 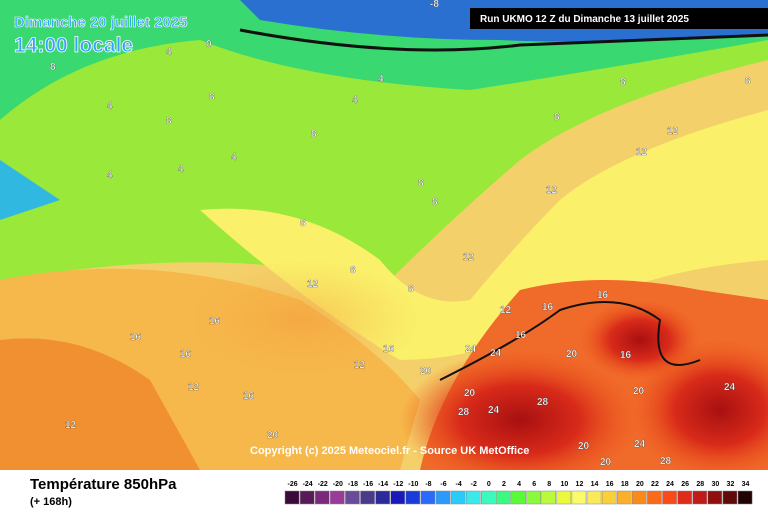 What do you see at coordinates (474, 484) in the screenshot?
I see `legend-tick-label: -2` at bounding box center [474, 484].